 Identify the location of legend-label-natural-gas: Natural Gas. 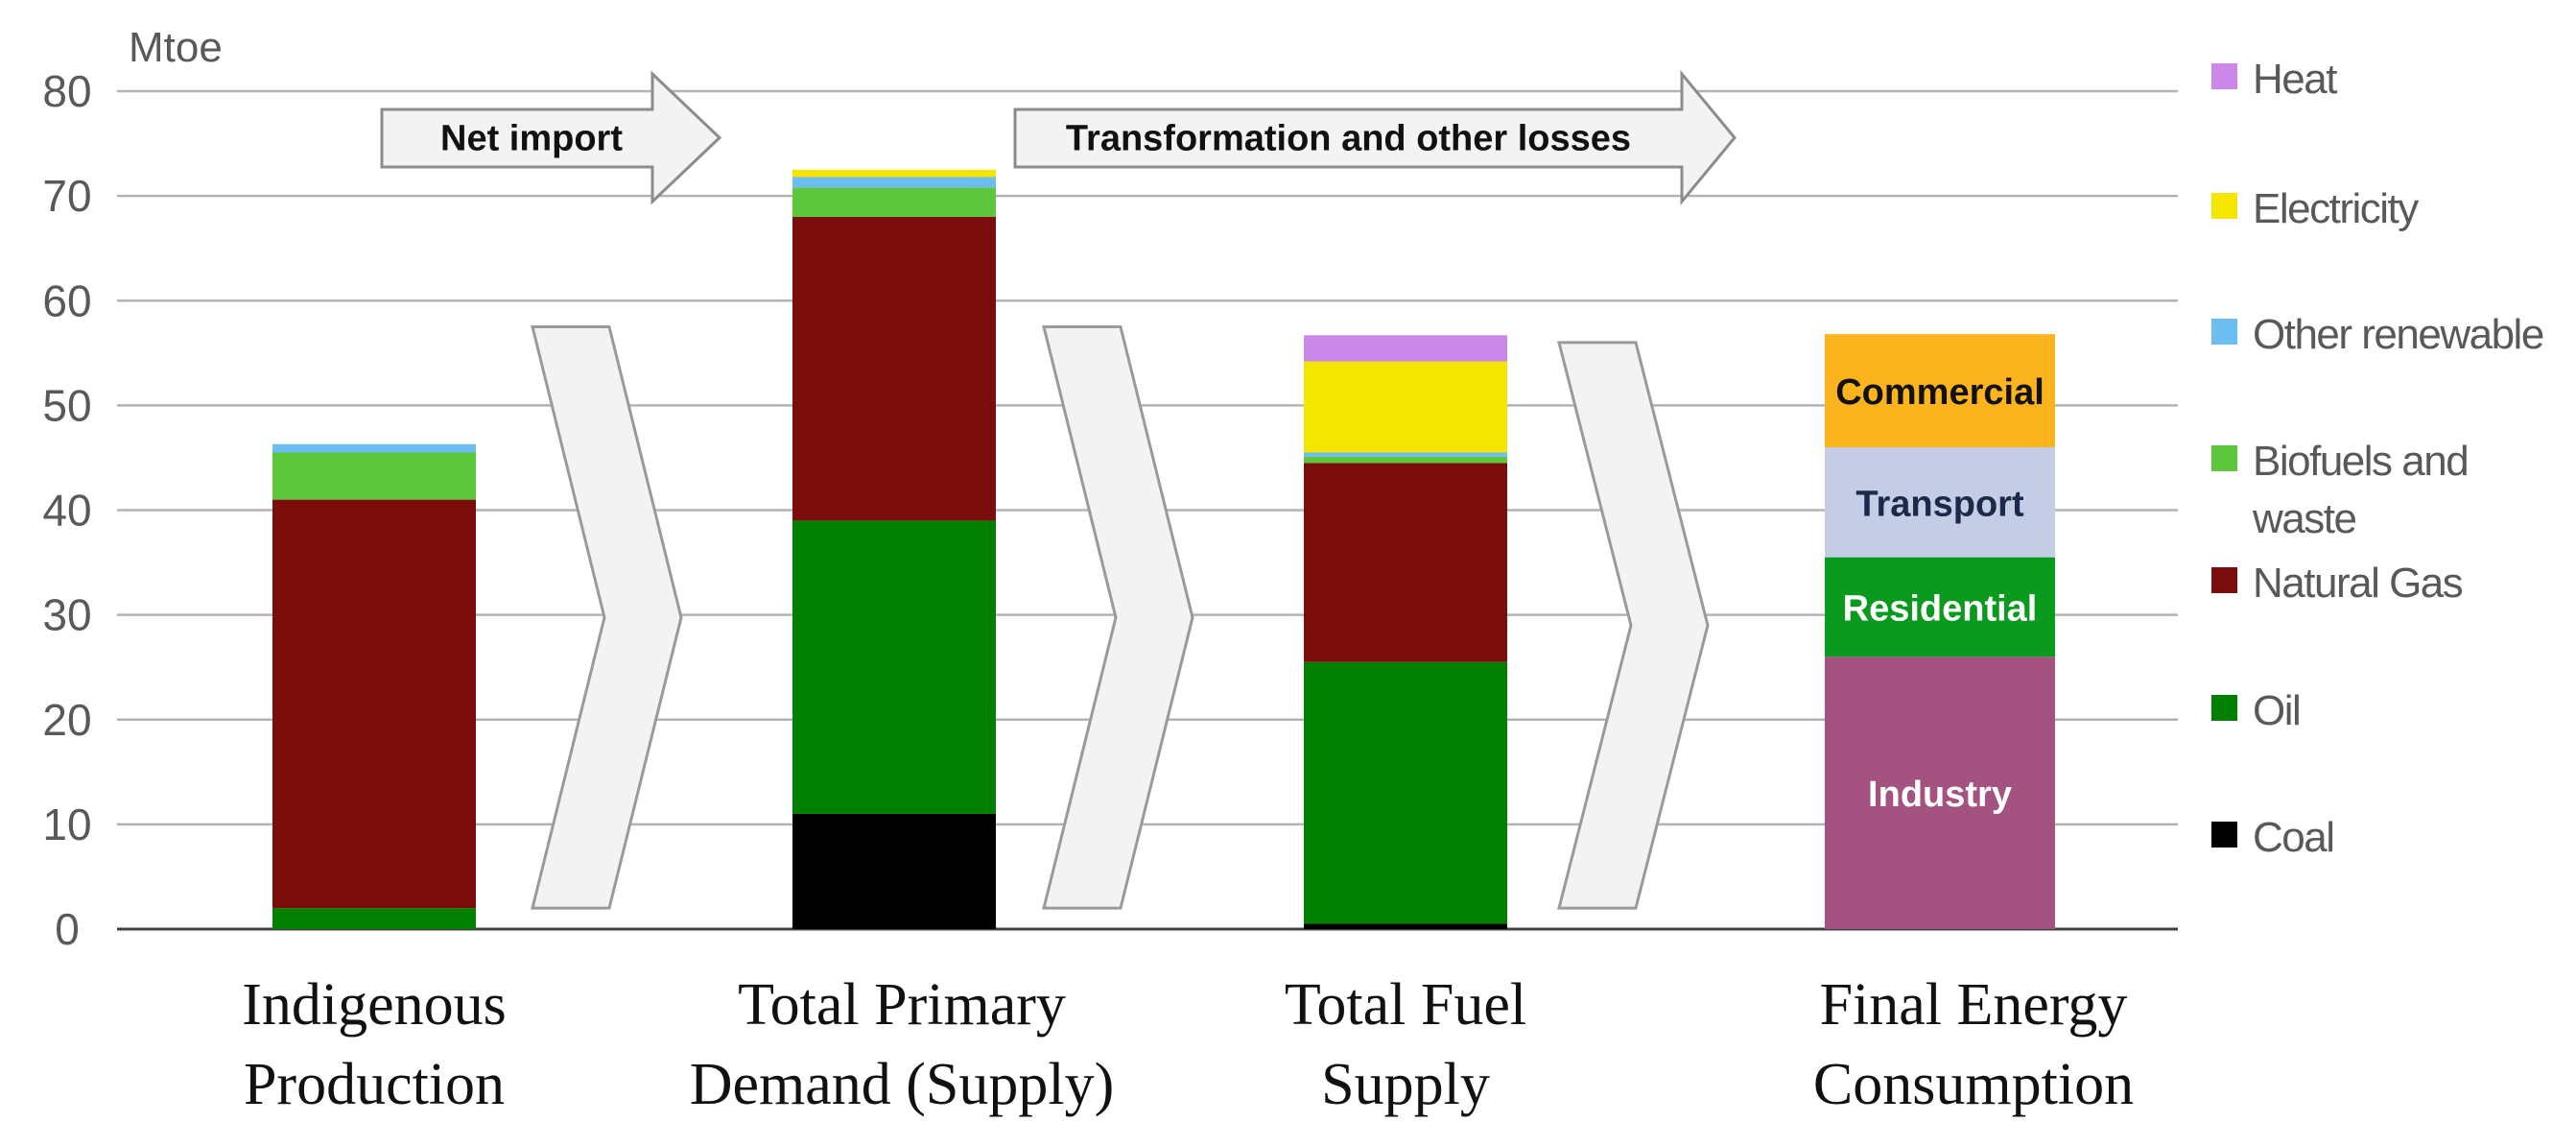
(2358, 584).